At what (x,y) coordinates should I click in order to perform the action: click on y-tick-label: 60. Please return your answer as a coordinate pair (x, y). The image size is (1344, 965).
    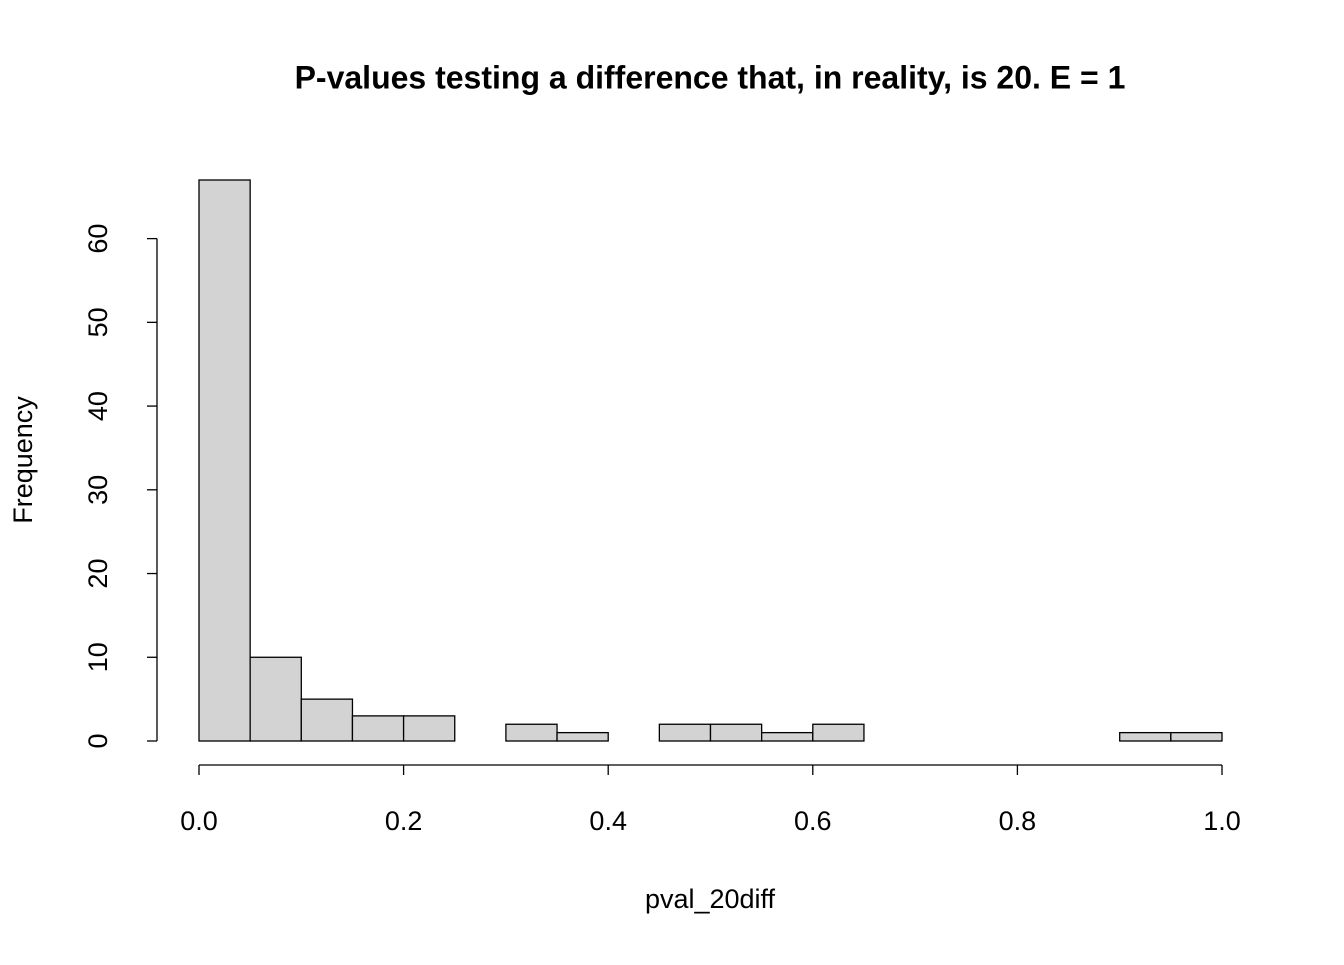
    Looking at the image, I should click on (98, 239).